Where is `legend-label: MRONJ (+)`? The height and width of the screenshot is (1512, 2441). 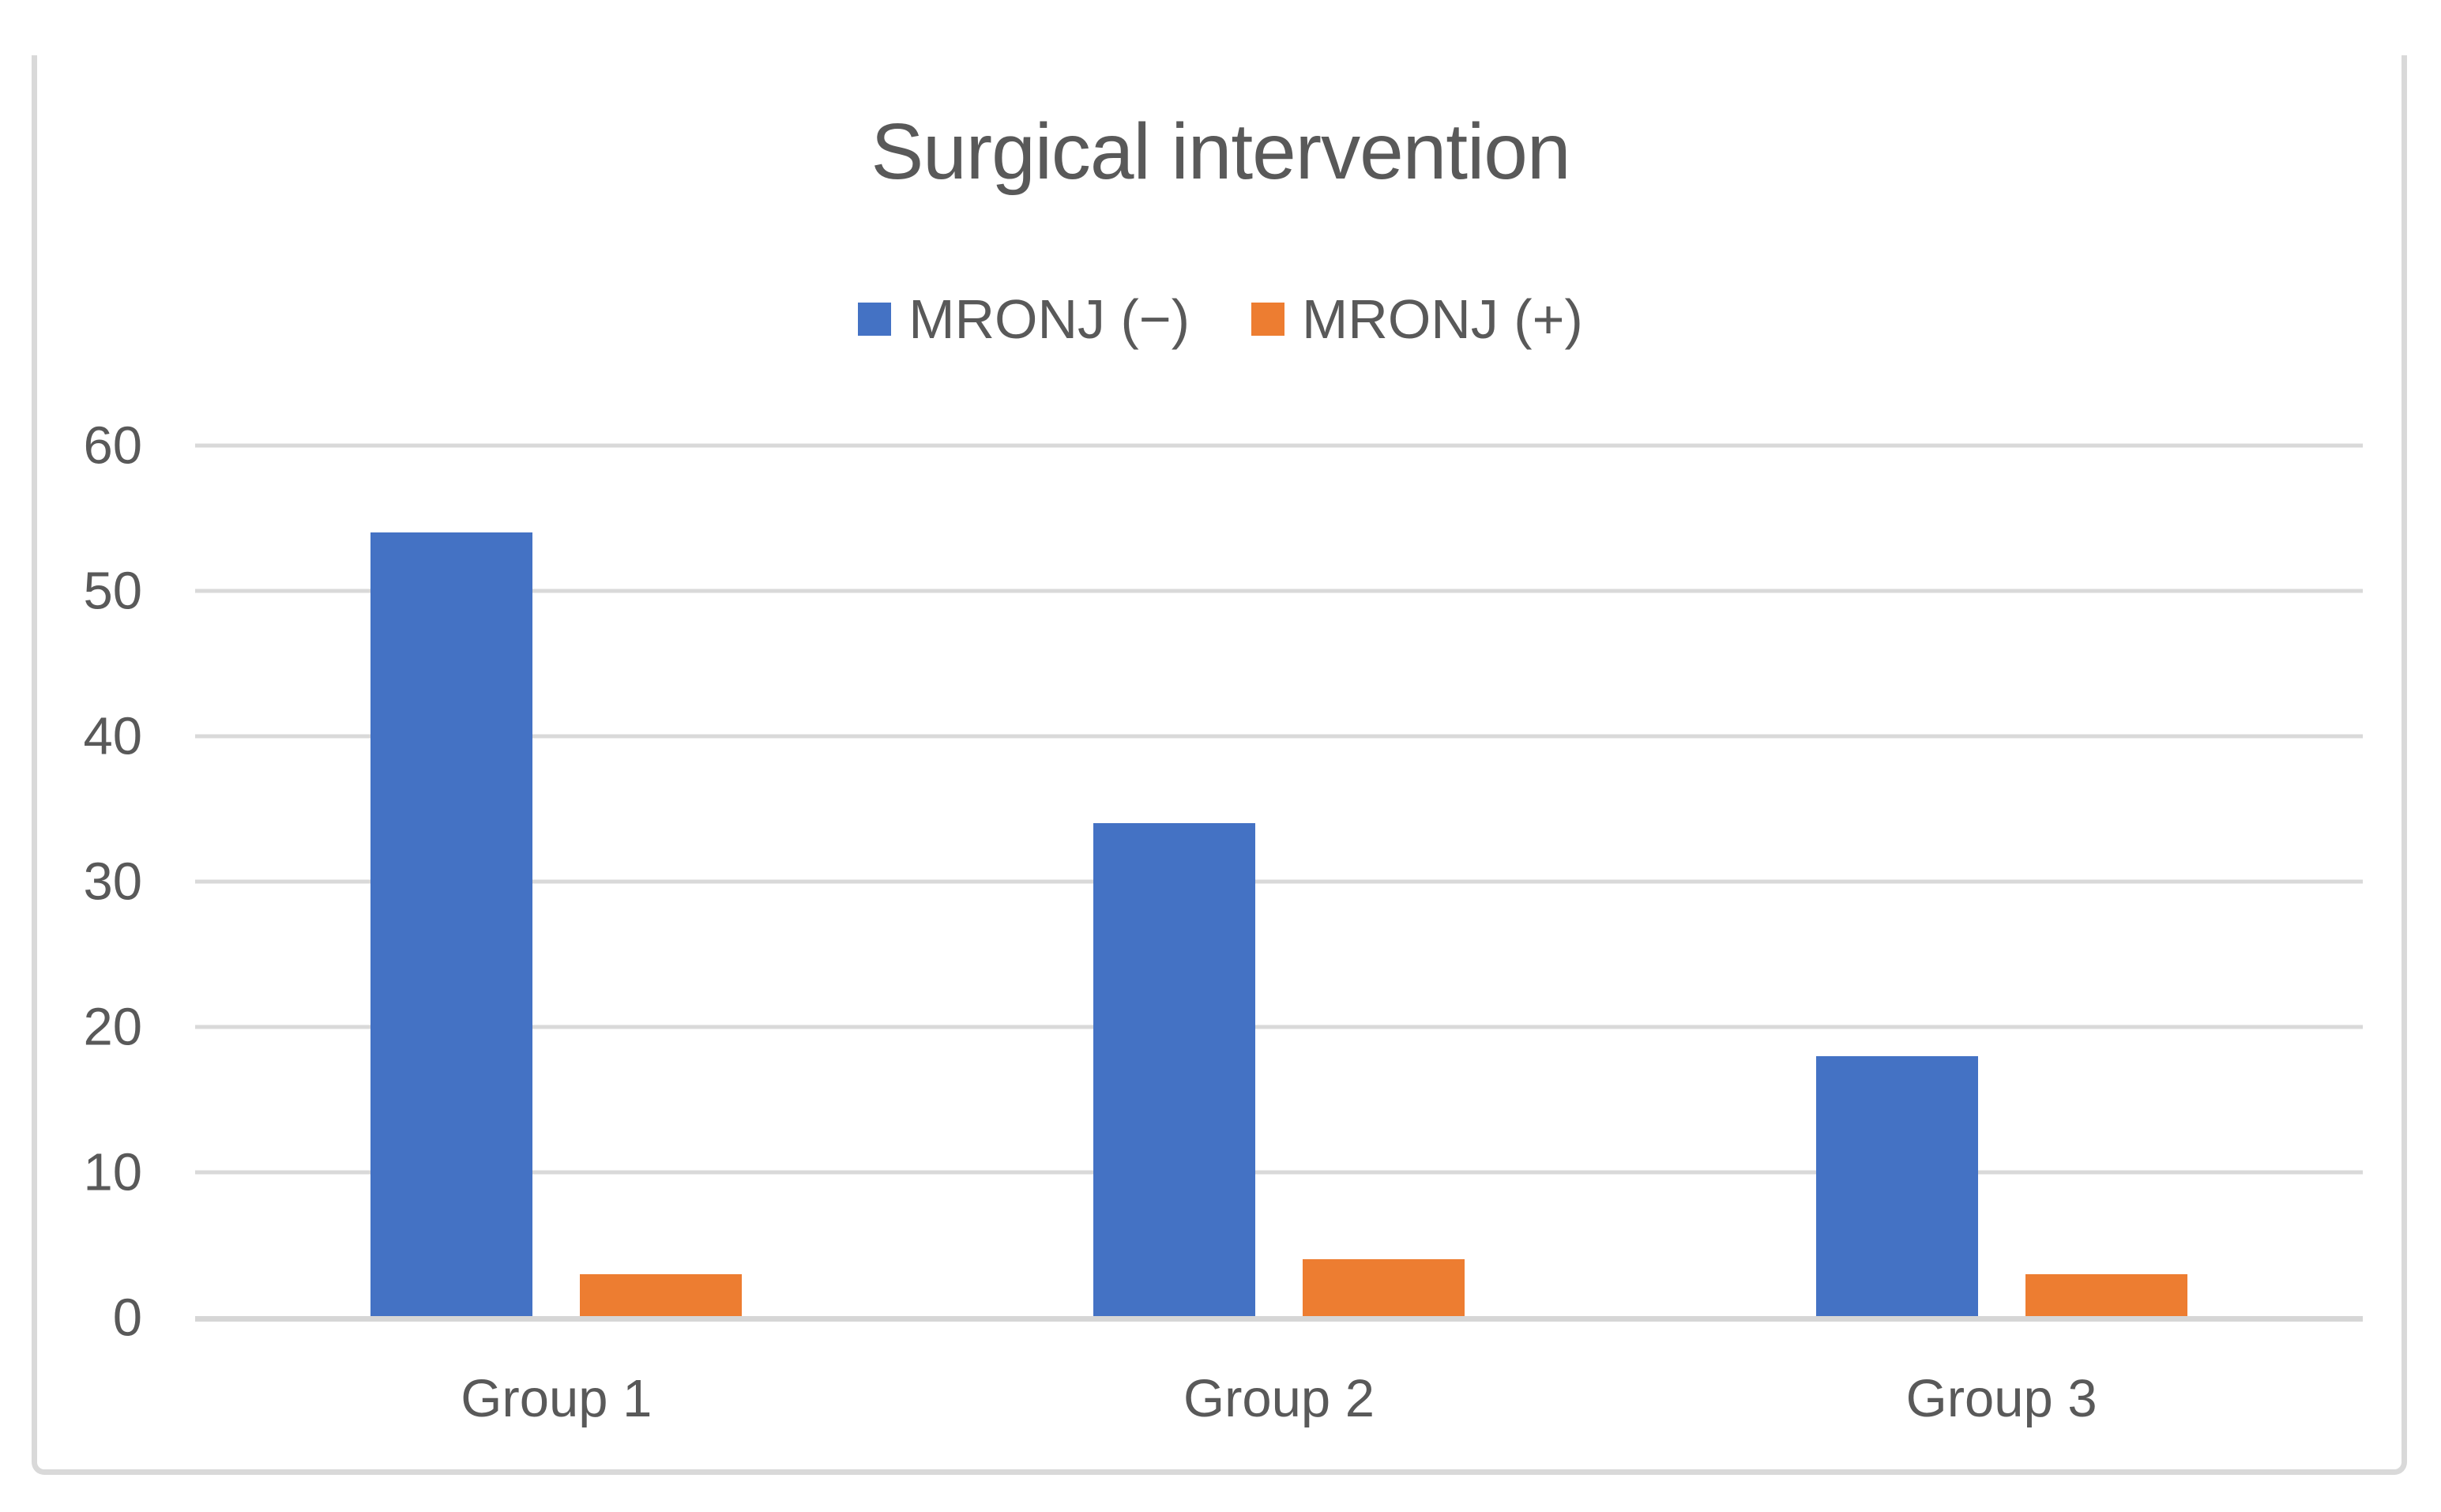
legend-label: MRONJ (+) is located at coordinates (1442, 319).